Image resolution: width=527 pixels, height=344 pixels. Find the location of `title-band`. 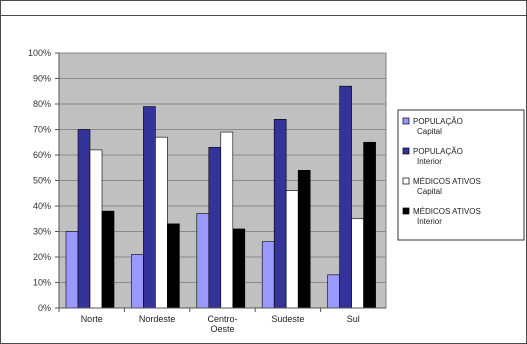

title-band is located at coordinates (263, 8).